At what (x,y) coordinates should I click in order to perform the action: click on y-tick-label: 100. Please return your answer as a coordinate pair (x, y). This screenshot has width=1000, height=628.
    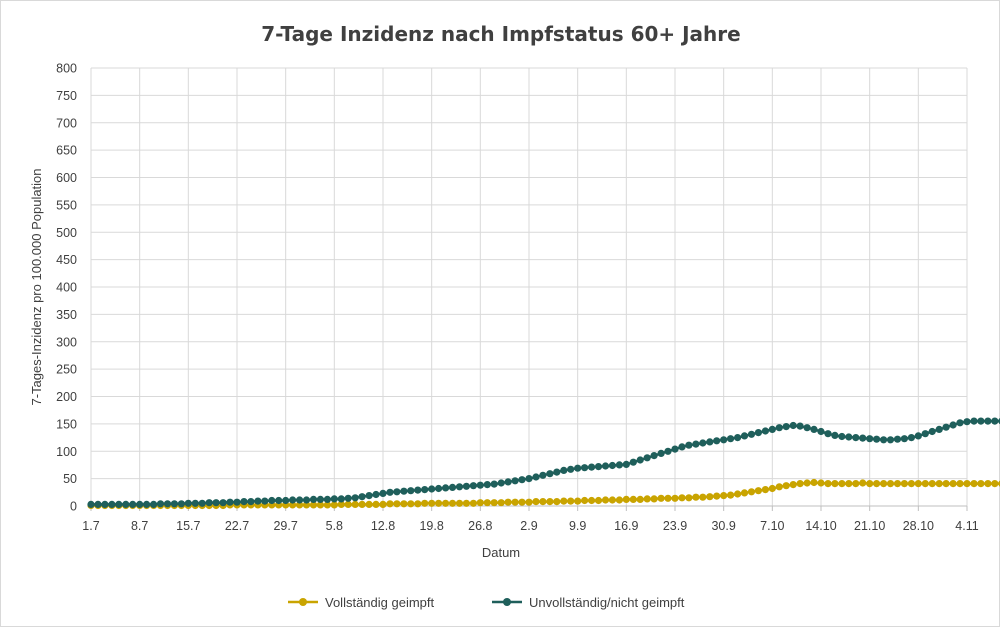
    Looking at the image, I should click on (66, 452).